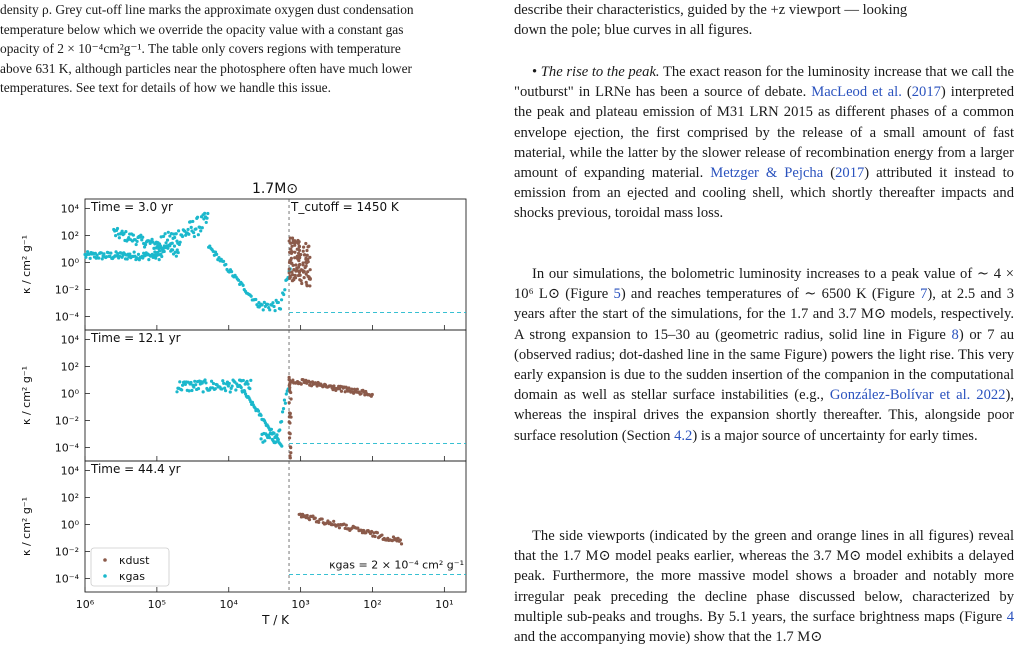 The width and height of the screenshot is (1018, 667). What do you see at coordinates (767, 173) in the screenshot?
I see `citation-link: Metzger & Pejcha` at bounding box center [767, 173].